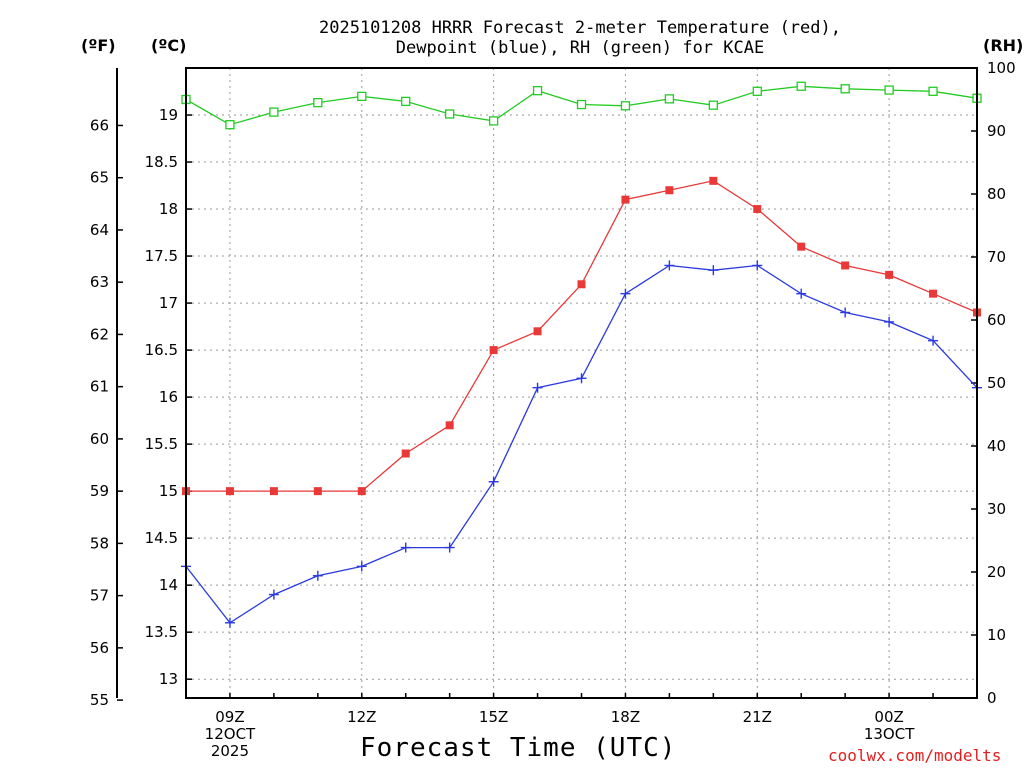 The width and height of the screenshot is (1024, 768). Describe the element at coordinates (888, 717) in the screenshot. I see `x-tick-label: 00Z` at that location.